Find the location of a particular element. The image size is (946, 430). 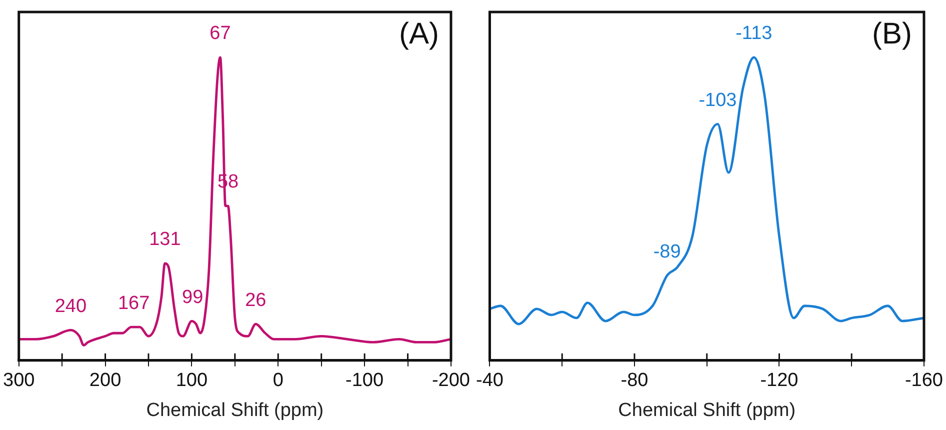

x-tick-label: -120 is located at coordinates (779, 381).